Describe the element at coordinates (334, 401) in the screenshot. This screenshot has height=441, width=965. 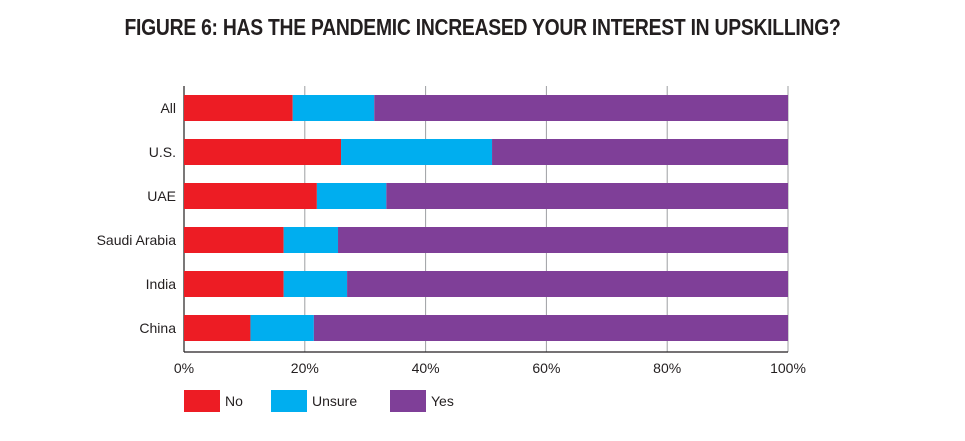
I see `legend-label: Unsure` at that location.